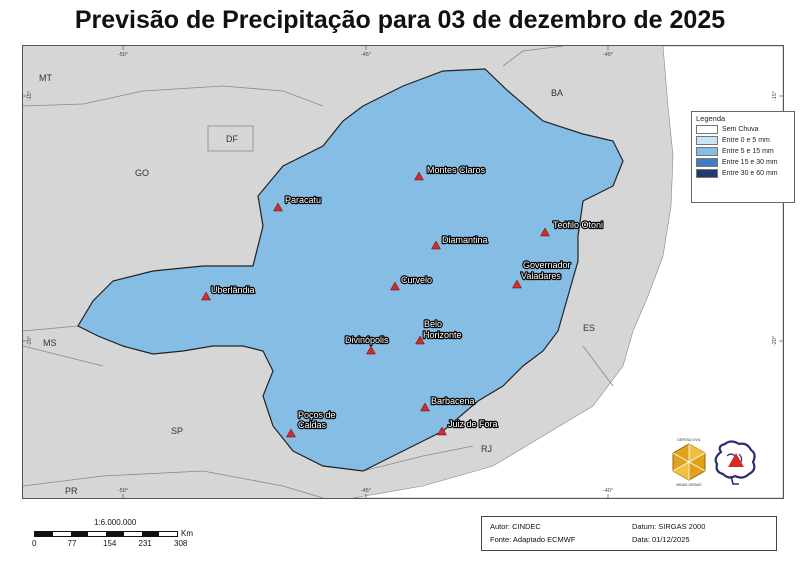 Image resolution: width=800 pixels, height=585 pixels. I want to click on svg-text: MINAS GERAIS, so click(689, 485).